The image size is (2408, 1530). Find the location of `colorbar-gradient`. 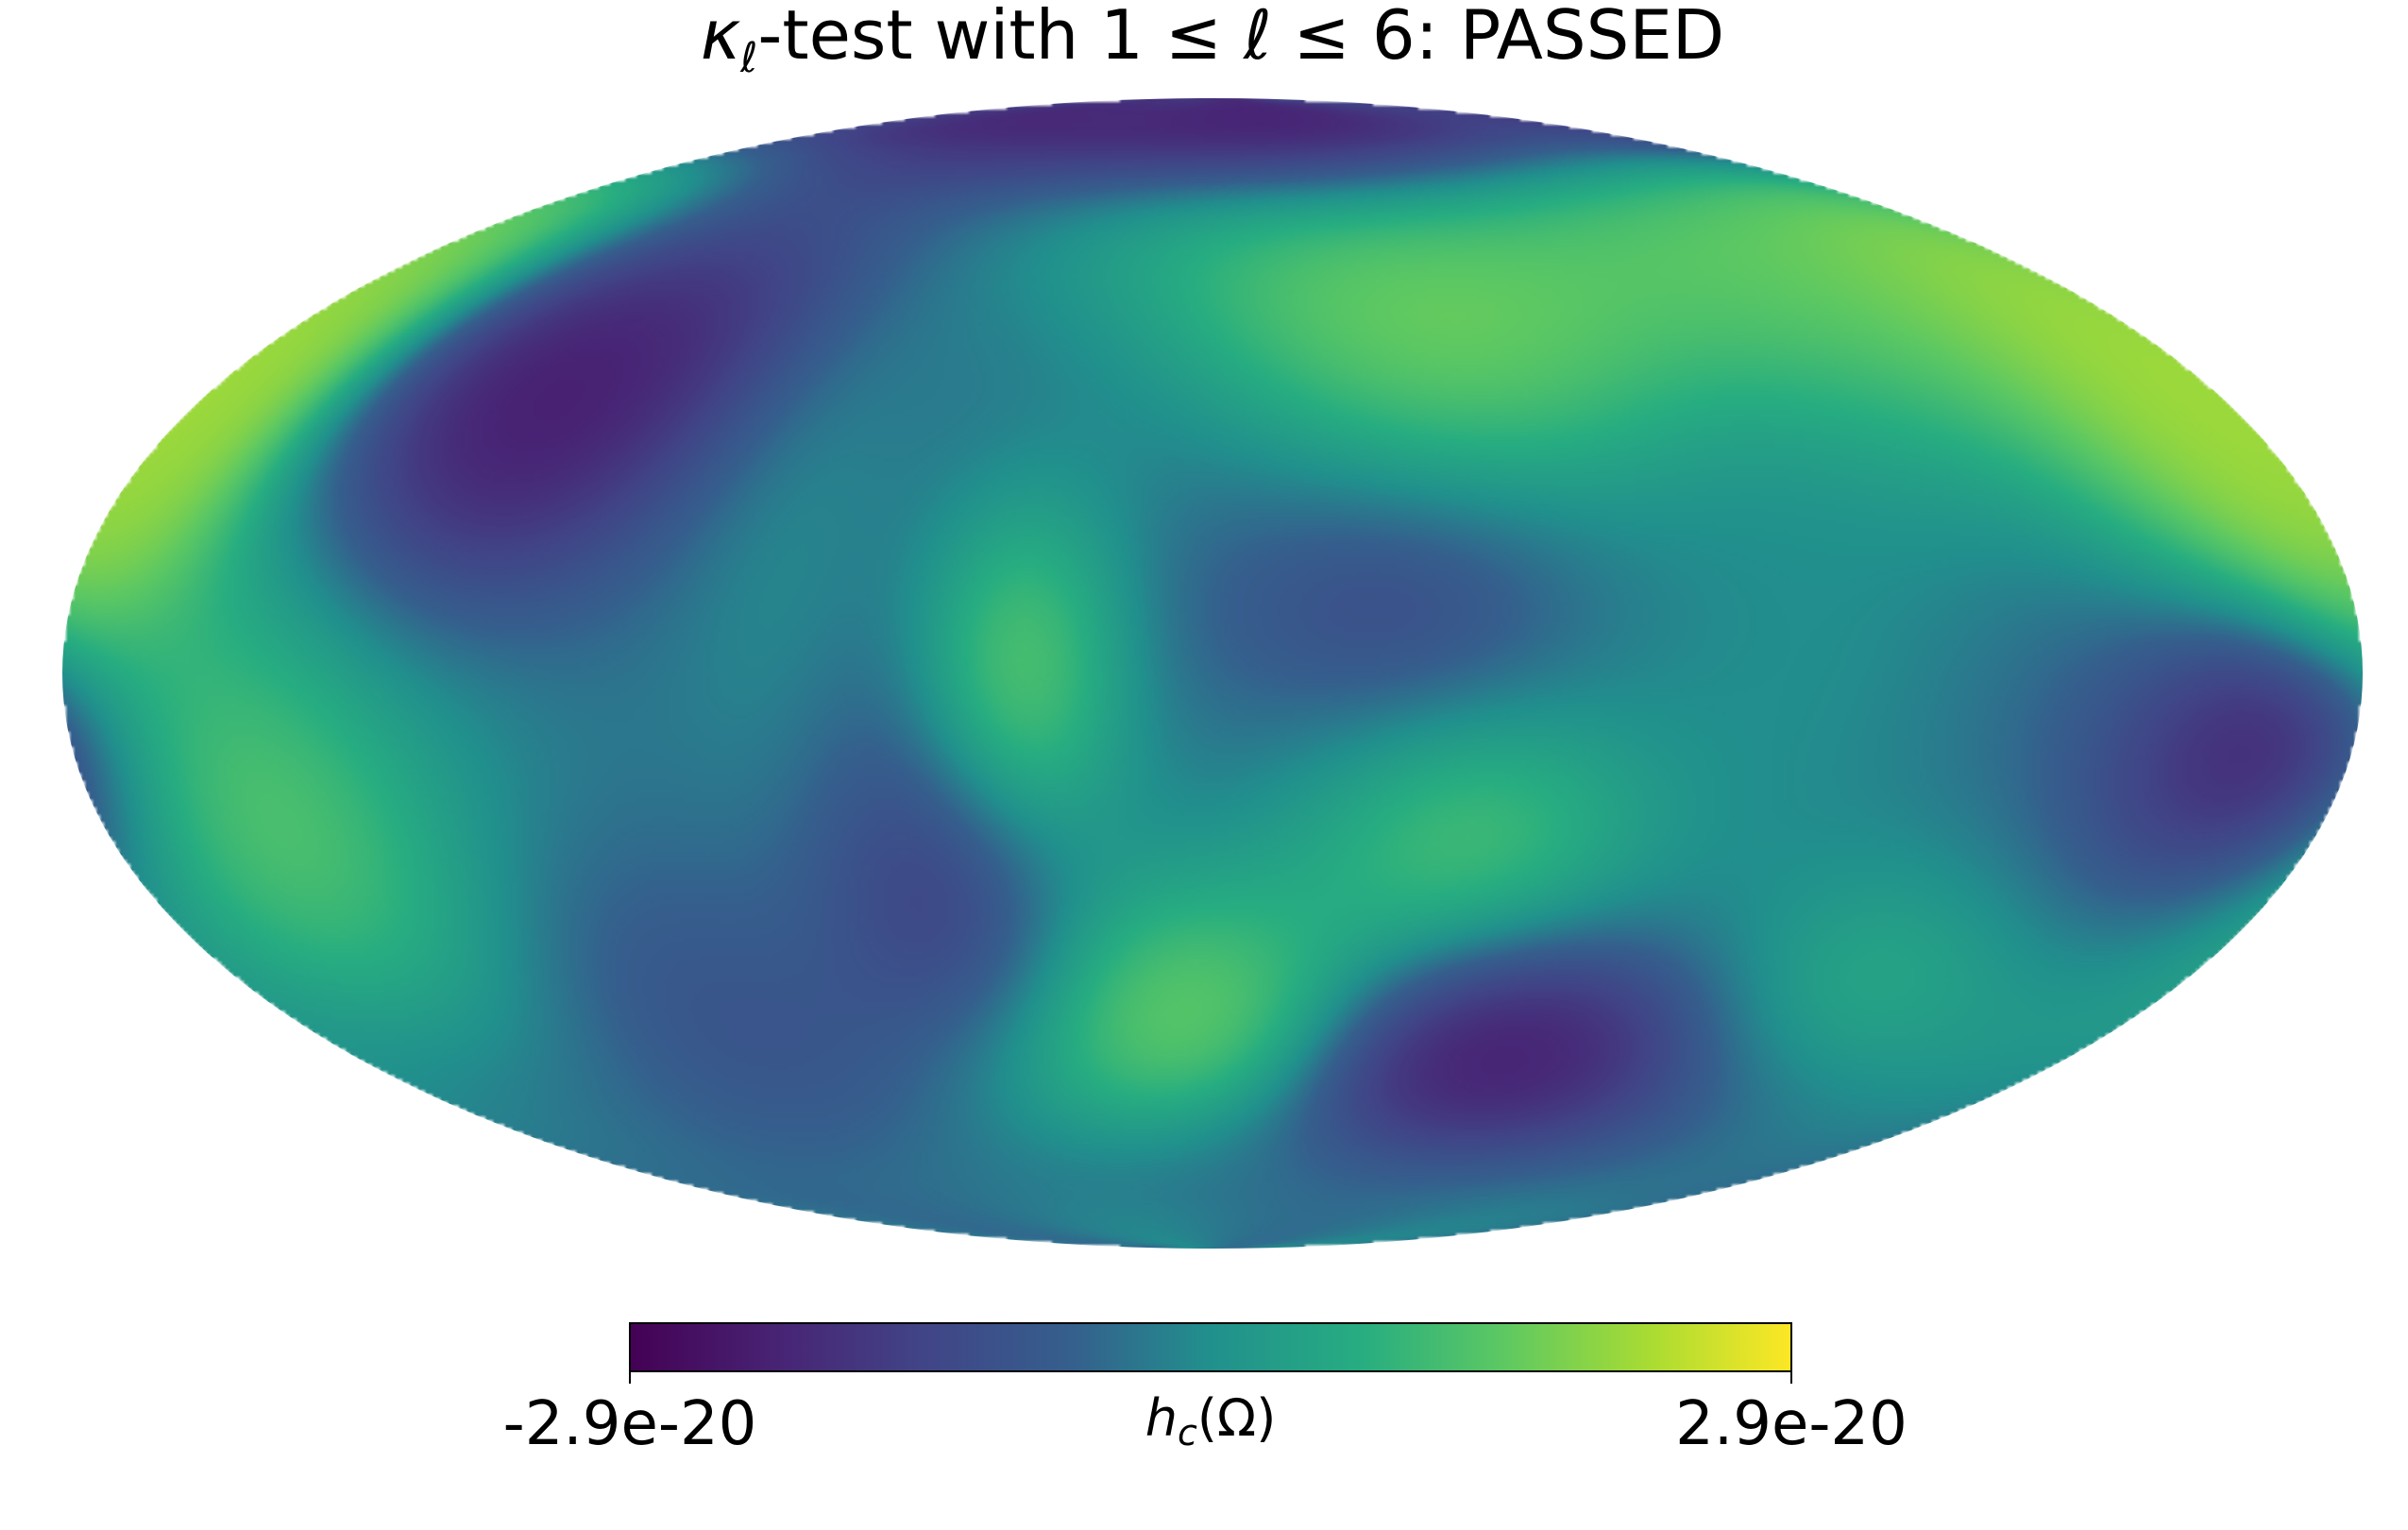

colorbar-gradient is located at coordinates (1210, 1347).